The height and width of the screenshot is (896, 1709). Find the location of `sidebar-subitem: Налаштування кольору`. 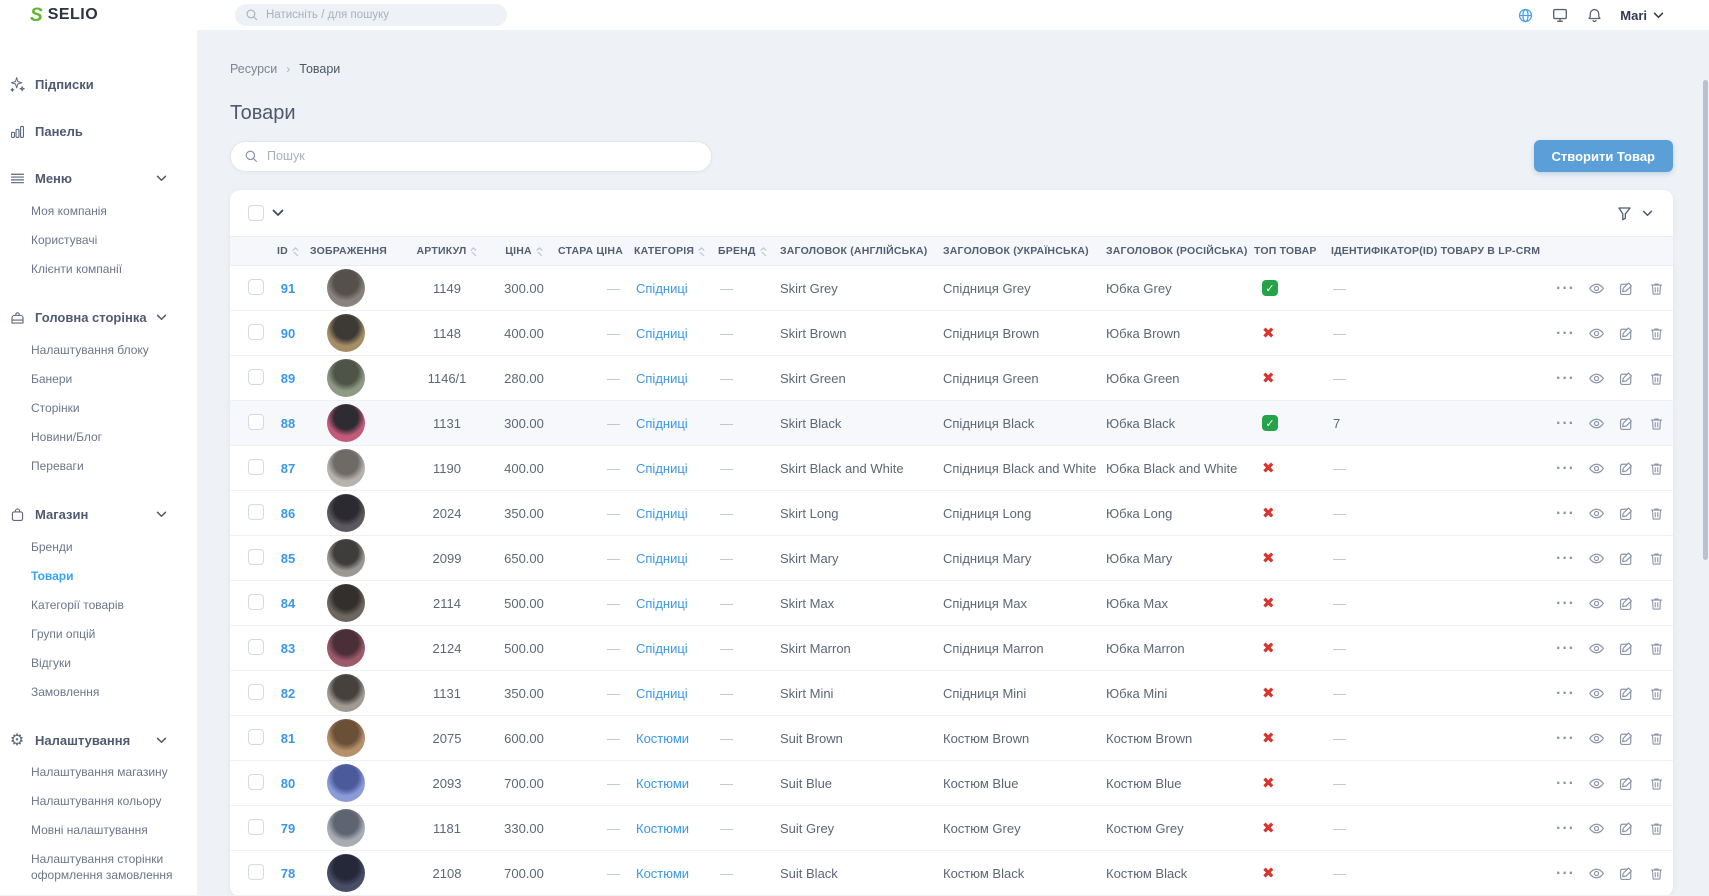

sidebar-subitem: Налаштування кольору is located at coordinates (96, 800).